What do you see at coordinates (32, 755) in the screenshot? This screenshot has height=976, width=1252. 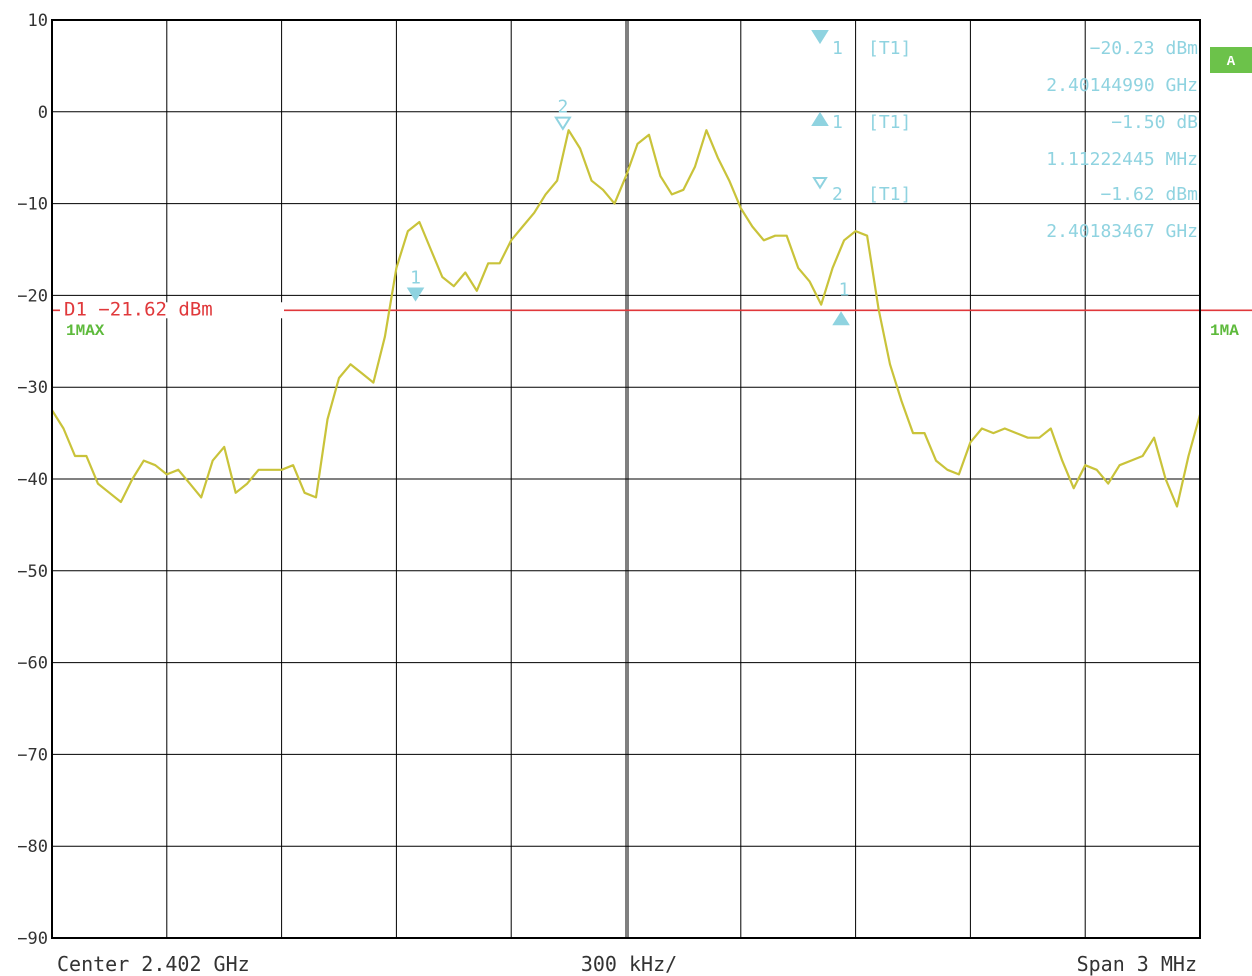 I see `y-tick-label: −70` at bounding box center [32, 755].